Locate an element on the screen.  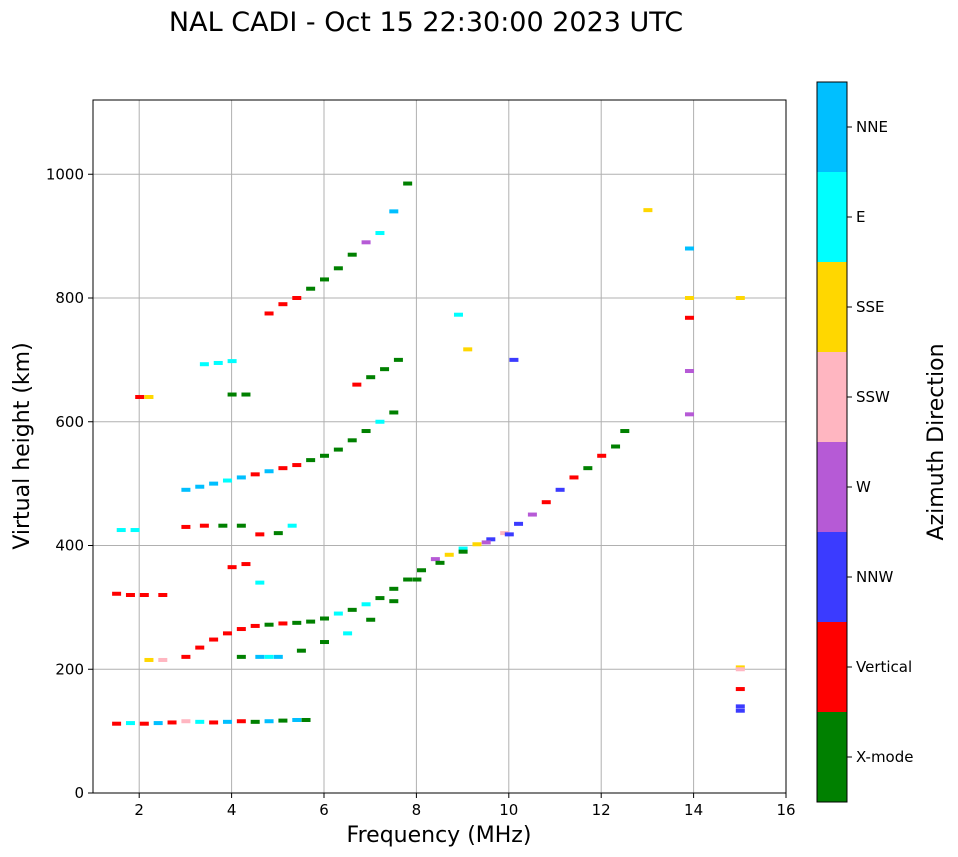
y-tick-label: 800 is located at coordinates (69, 298).